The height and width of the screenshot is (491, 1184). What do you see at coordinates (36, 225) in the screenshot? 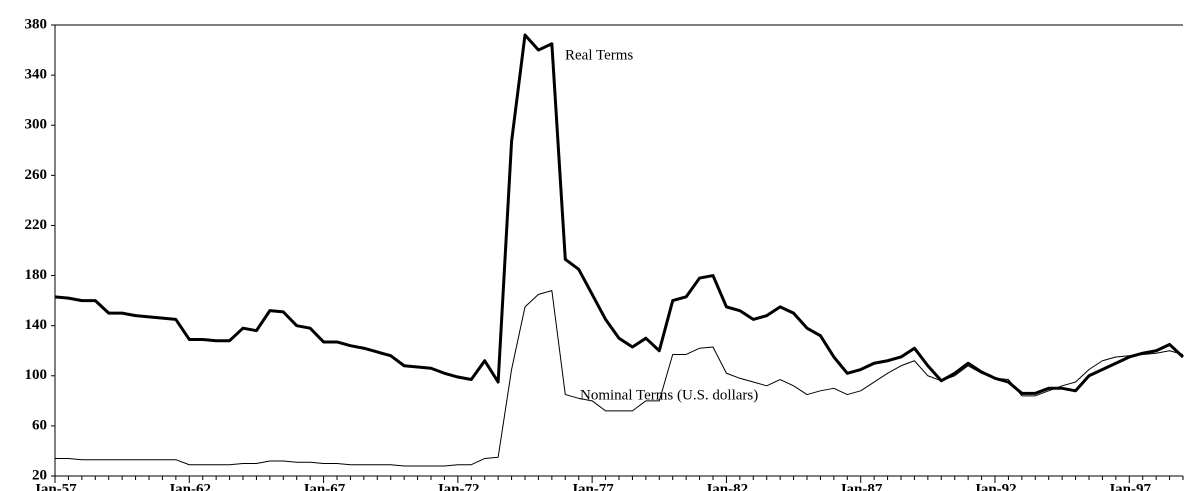
I see `y-tick-label: 220` at bounding box center [36, 225].